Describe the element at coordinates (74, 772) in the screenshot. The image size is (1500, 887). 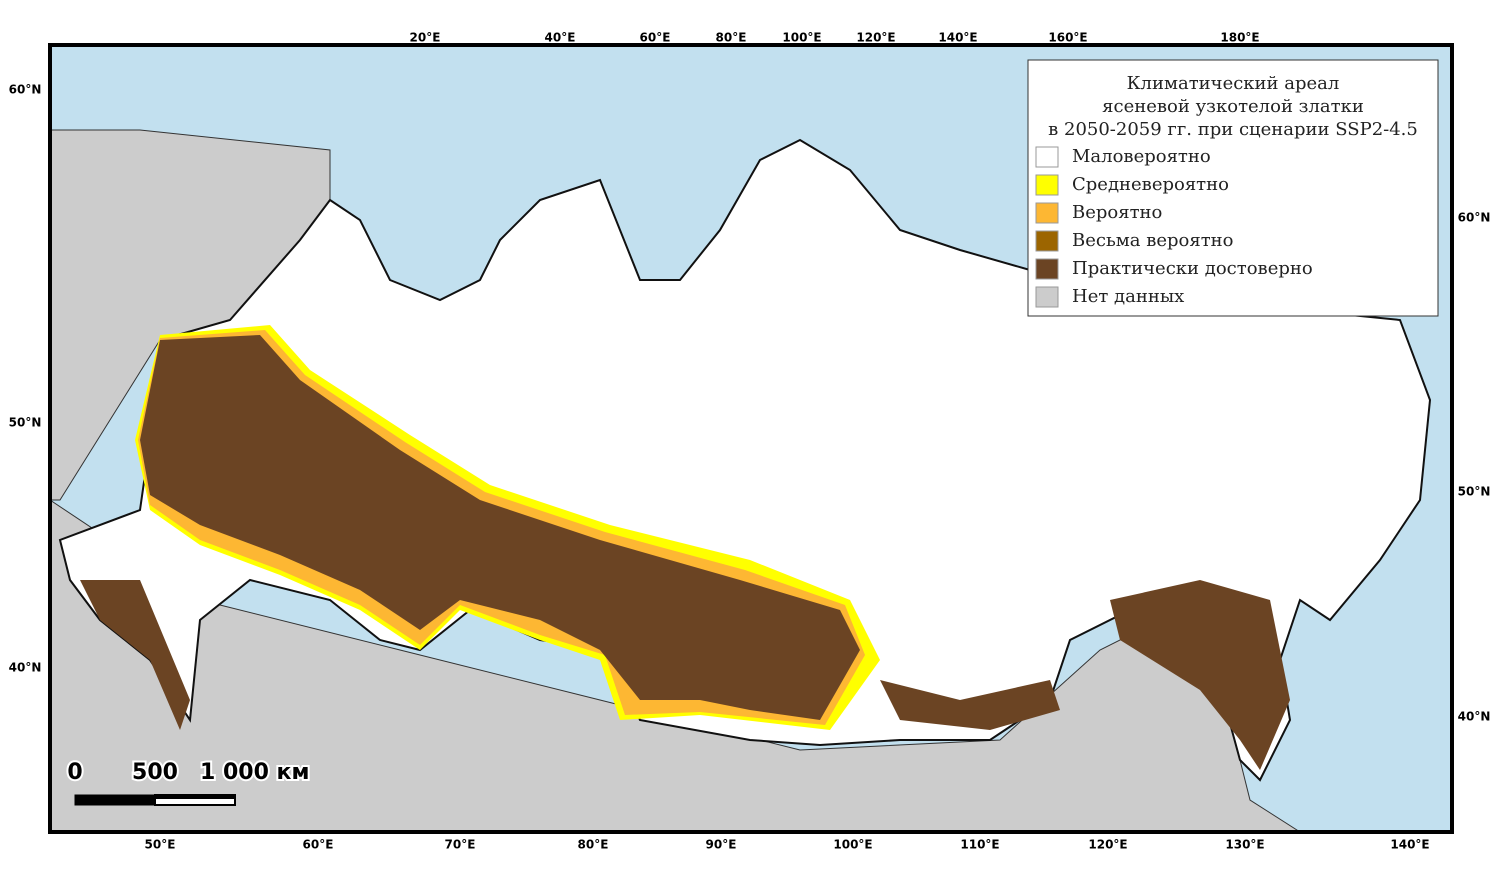
I see `scale-label: 0` at that location.